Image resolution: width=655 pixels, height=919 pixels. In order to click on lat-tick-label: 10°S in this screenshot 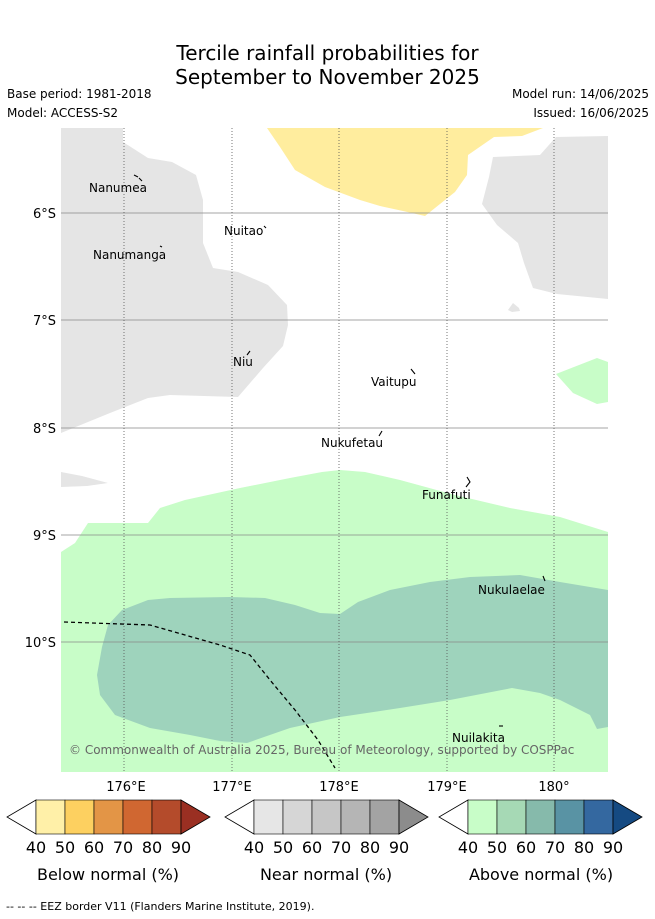, I will do `click(40, 643)`.